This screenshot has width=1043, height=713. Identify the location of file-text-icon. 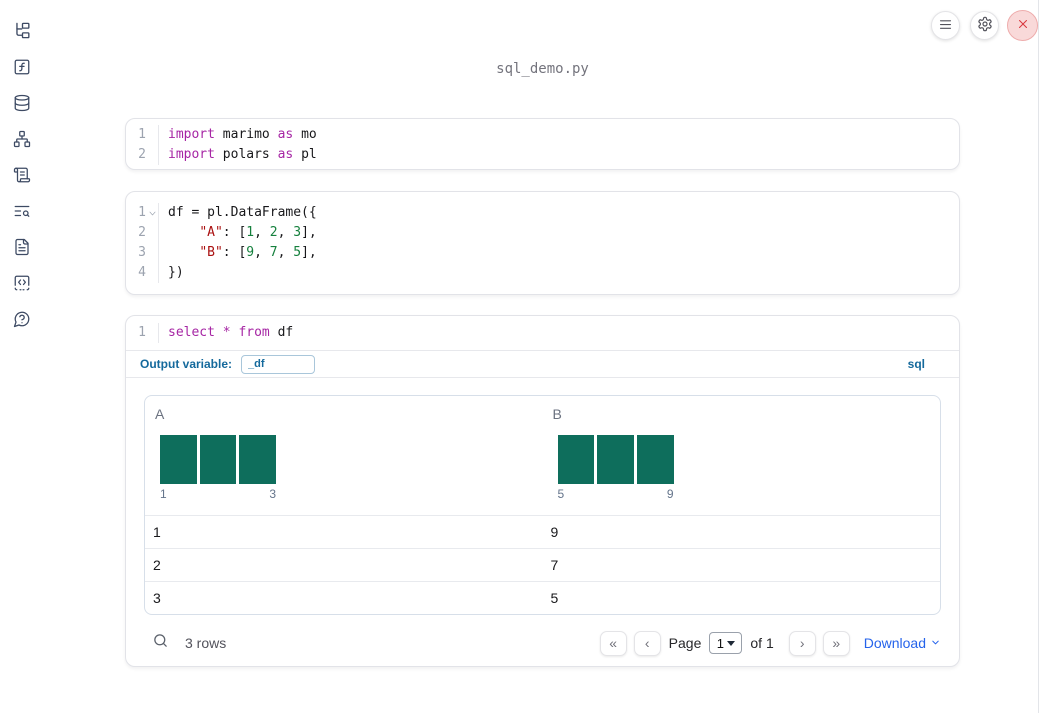
(22, 249).